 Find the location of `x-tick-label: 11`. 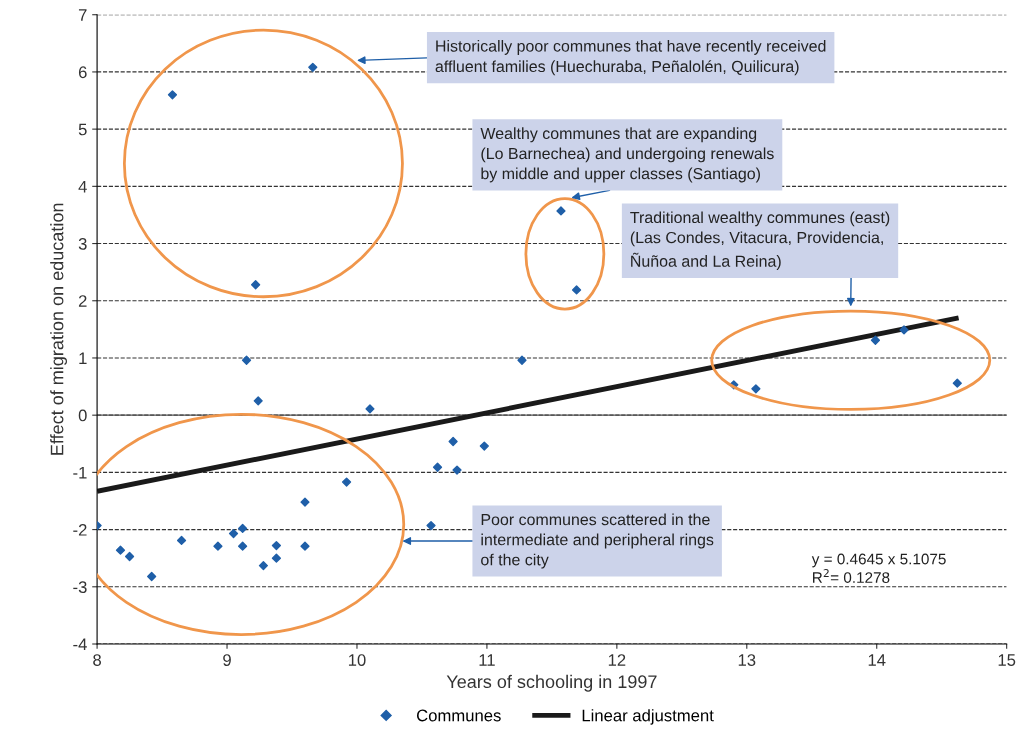

x-tick-label: 11 is located at coordinates (487, 660).